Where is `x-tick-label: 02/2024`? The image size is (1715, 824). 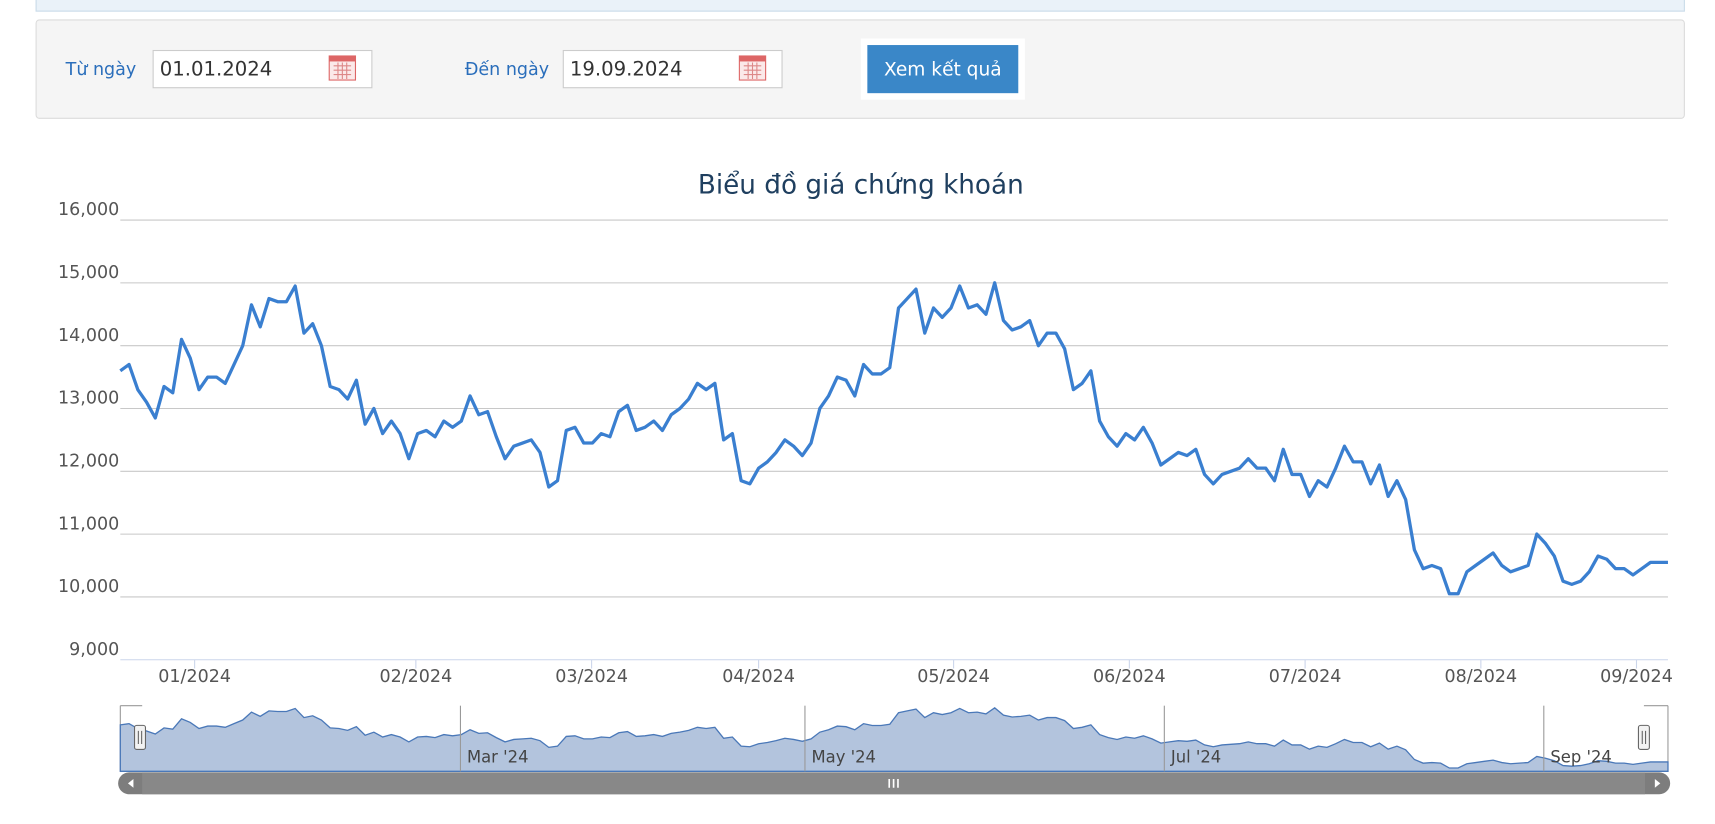 x-tick-label: 02/2024 is located at coordinates (416, 677).